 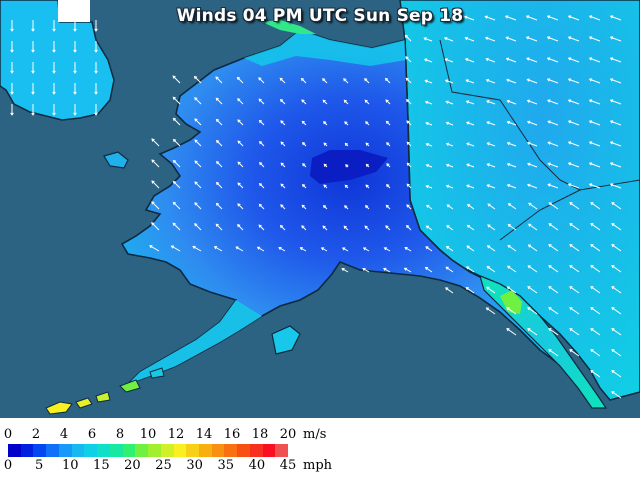 I want to click on ms-tick: 18, so click(x=260, y=434).